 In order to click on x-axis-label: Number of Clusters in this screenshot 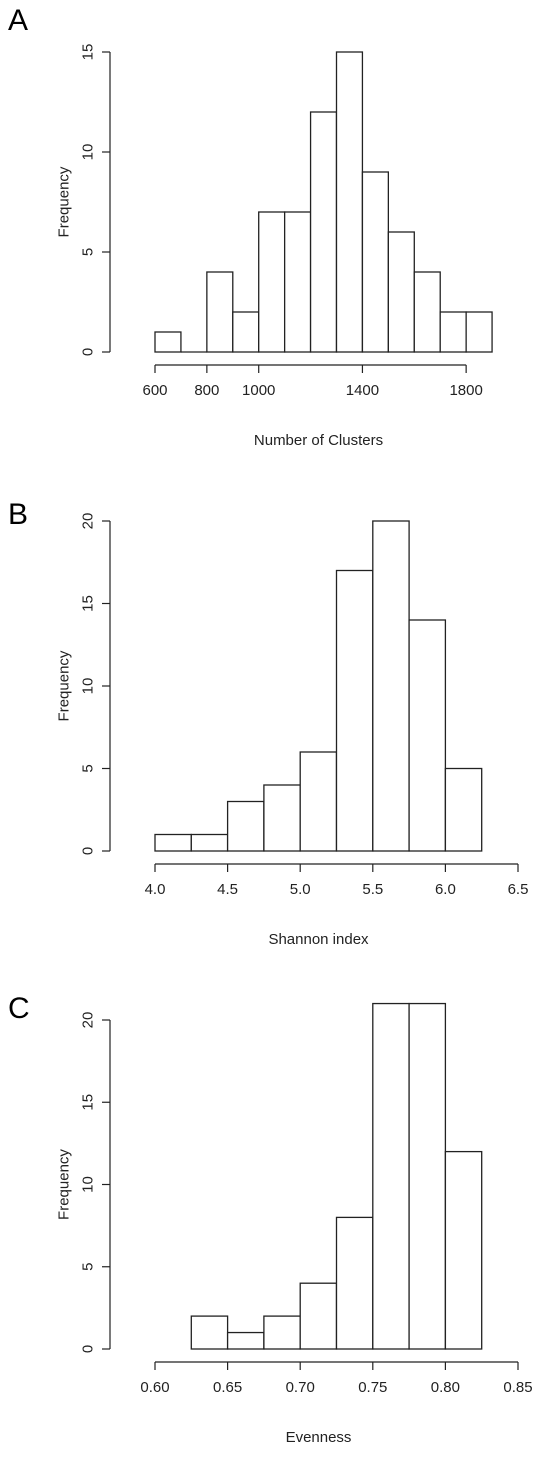, I will do `click(318, 440)`.